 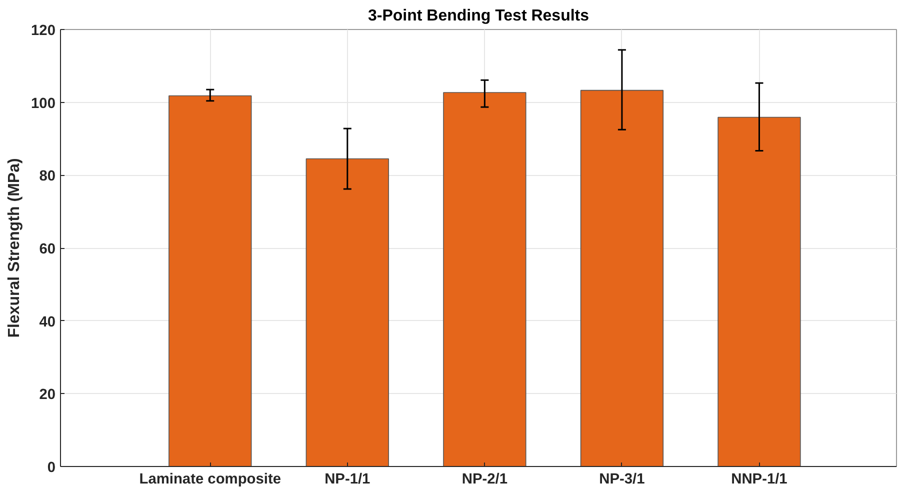 I want to click on y-tick-label: 20, so click(x=47, y=395).